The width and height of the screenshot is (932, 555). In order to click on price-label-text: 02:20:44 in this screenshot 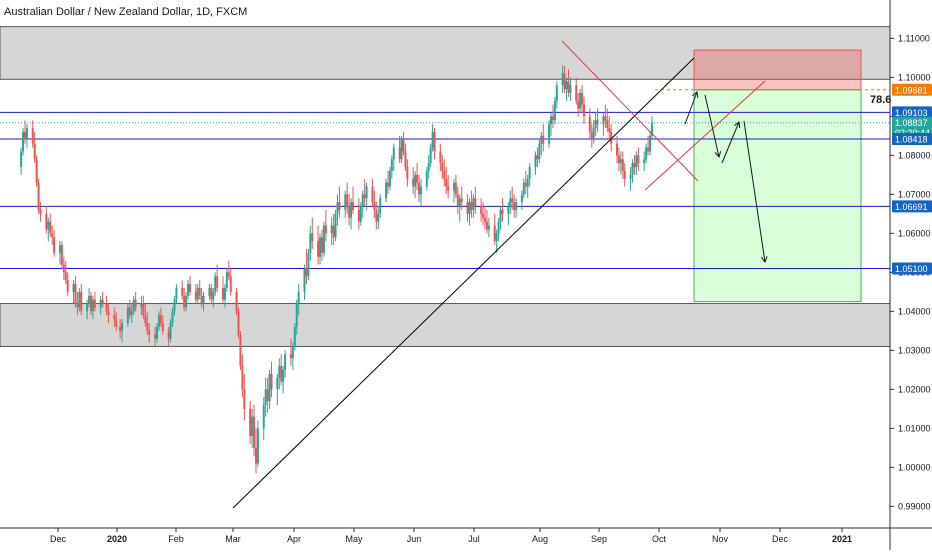, I will do `click(912, 133)`.